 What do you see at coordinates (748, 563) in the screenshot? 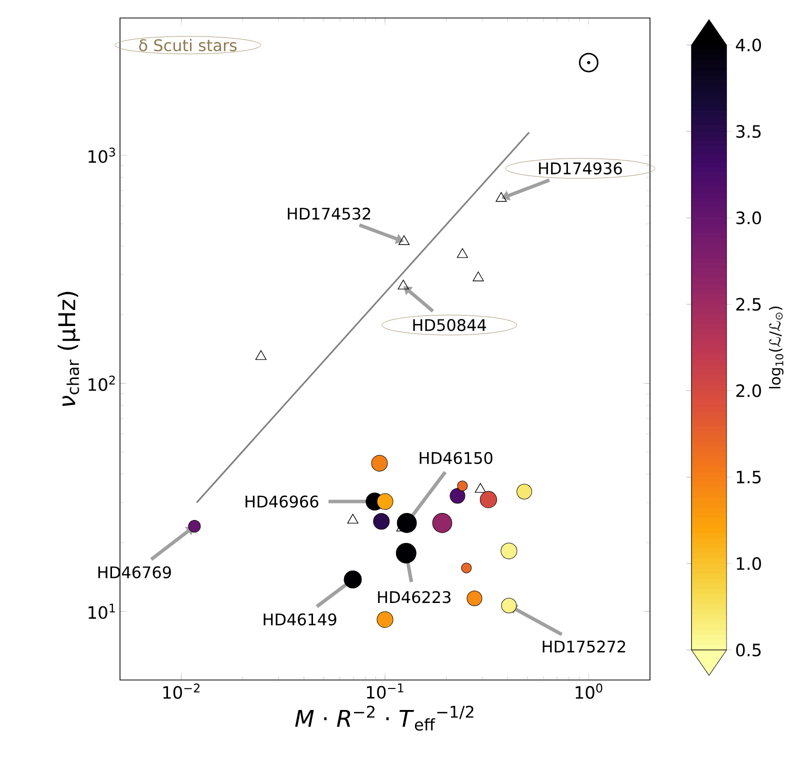
I see `color-bar-label: 1.0` at bounding box center [748, 563].